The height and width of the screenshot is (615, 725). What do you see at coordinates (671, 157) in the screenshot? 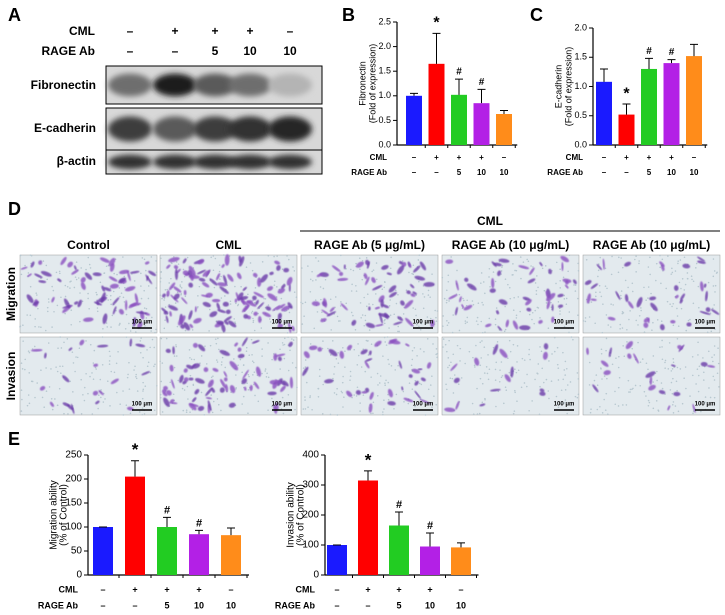
I see `x-row-value: +` at bounding box center [671, 157].